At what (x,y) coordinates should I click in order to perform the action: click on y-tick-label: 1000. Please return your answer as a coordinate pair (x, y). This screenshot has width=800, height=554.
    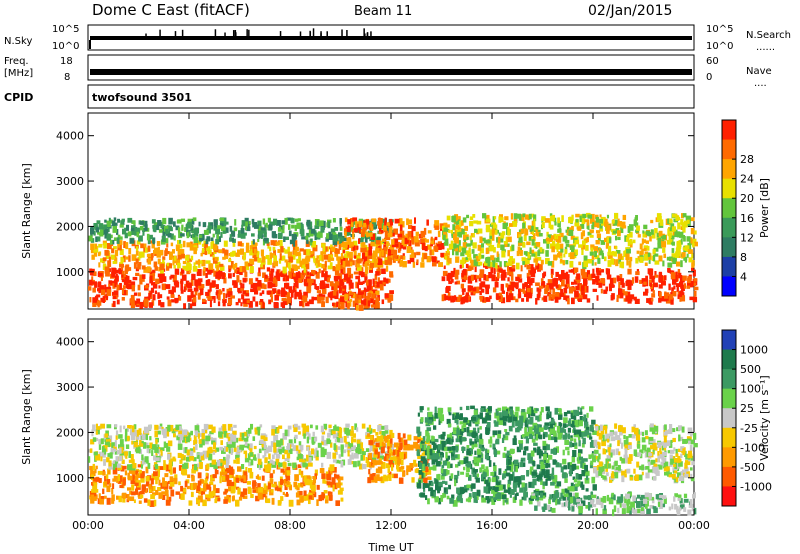
    Looking at the image, I should click on (70, 272).